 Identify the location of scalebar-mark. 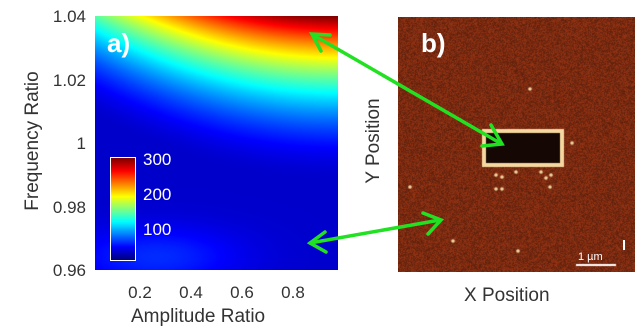
(624, 245).